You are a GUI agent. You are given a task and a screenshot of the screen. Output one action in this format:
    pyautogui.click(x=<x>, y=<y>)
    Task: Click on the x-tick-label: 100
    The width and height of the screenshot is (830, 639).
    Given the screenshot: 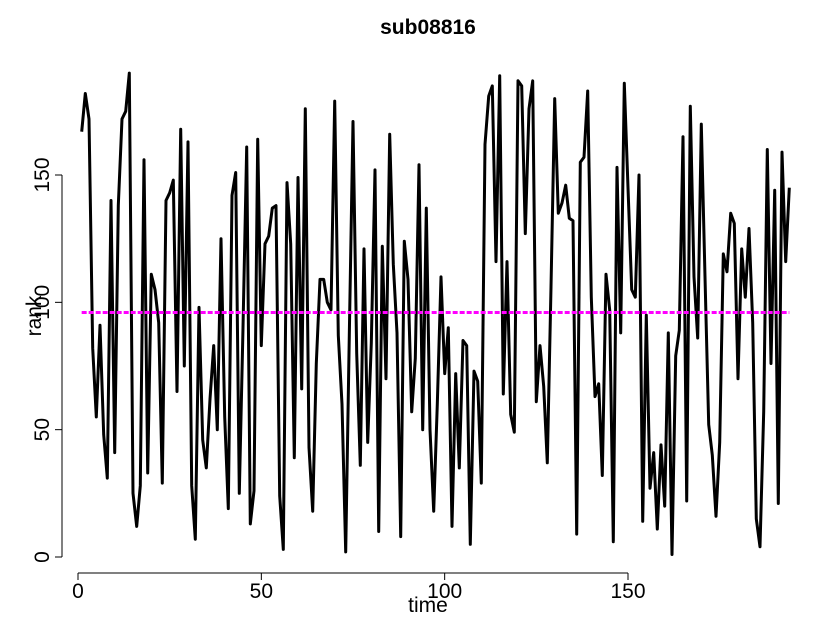 What is the action you would take?
    pyautogui.click(x=444, y=591)
    